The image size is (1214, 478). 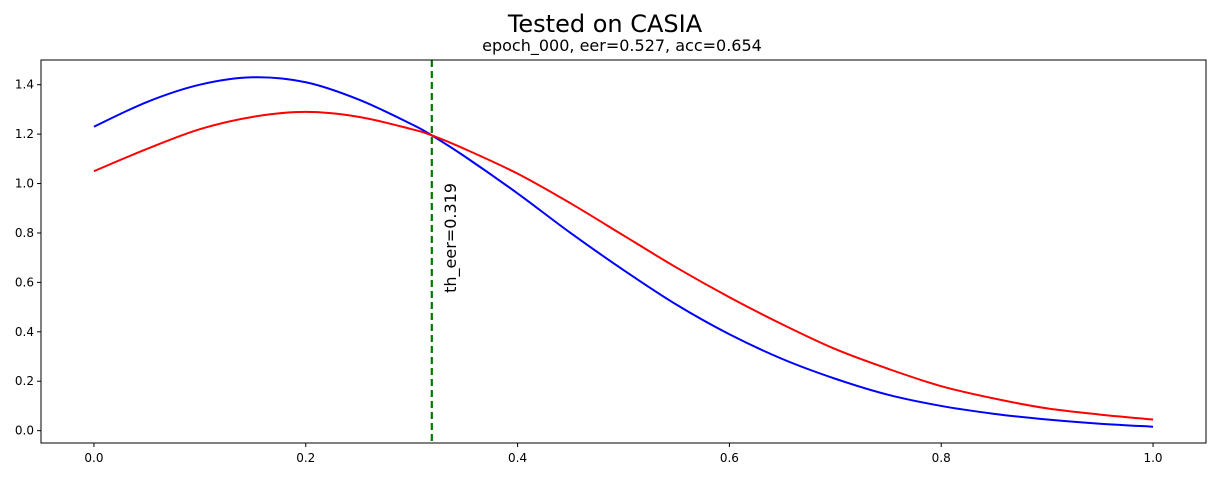 What do you see at coordinates (451, 238) in the screenshot?
I see `threshold-label: th_eer=0.319` at bounding box center [451, 238].